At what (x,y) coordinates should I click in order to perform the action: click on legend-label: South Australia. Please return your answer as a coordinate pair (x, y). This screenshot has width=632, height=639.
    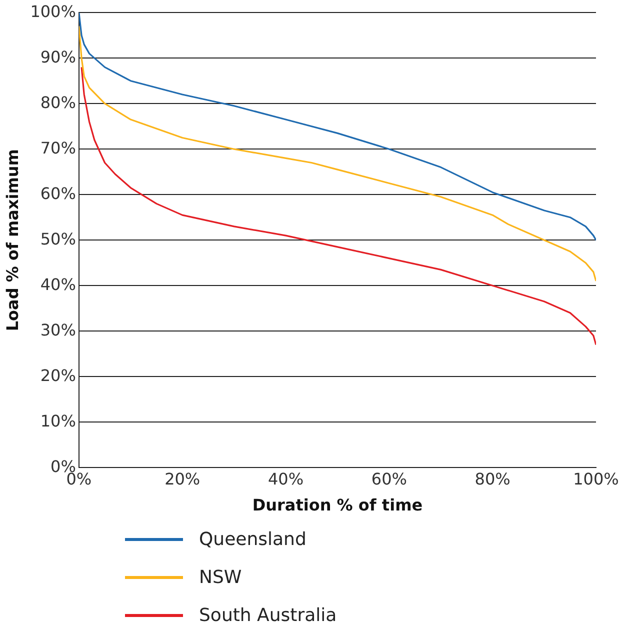
    Looking at the image, I should click on (268, 615).